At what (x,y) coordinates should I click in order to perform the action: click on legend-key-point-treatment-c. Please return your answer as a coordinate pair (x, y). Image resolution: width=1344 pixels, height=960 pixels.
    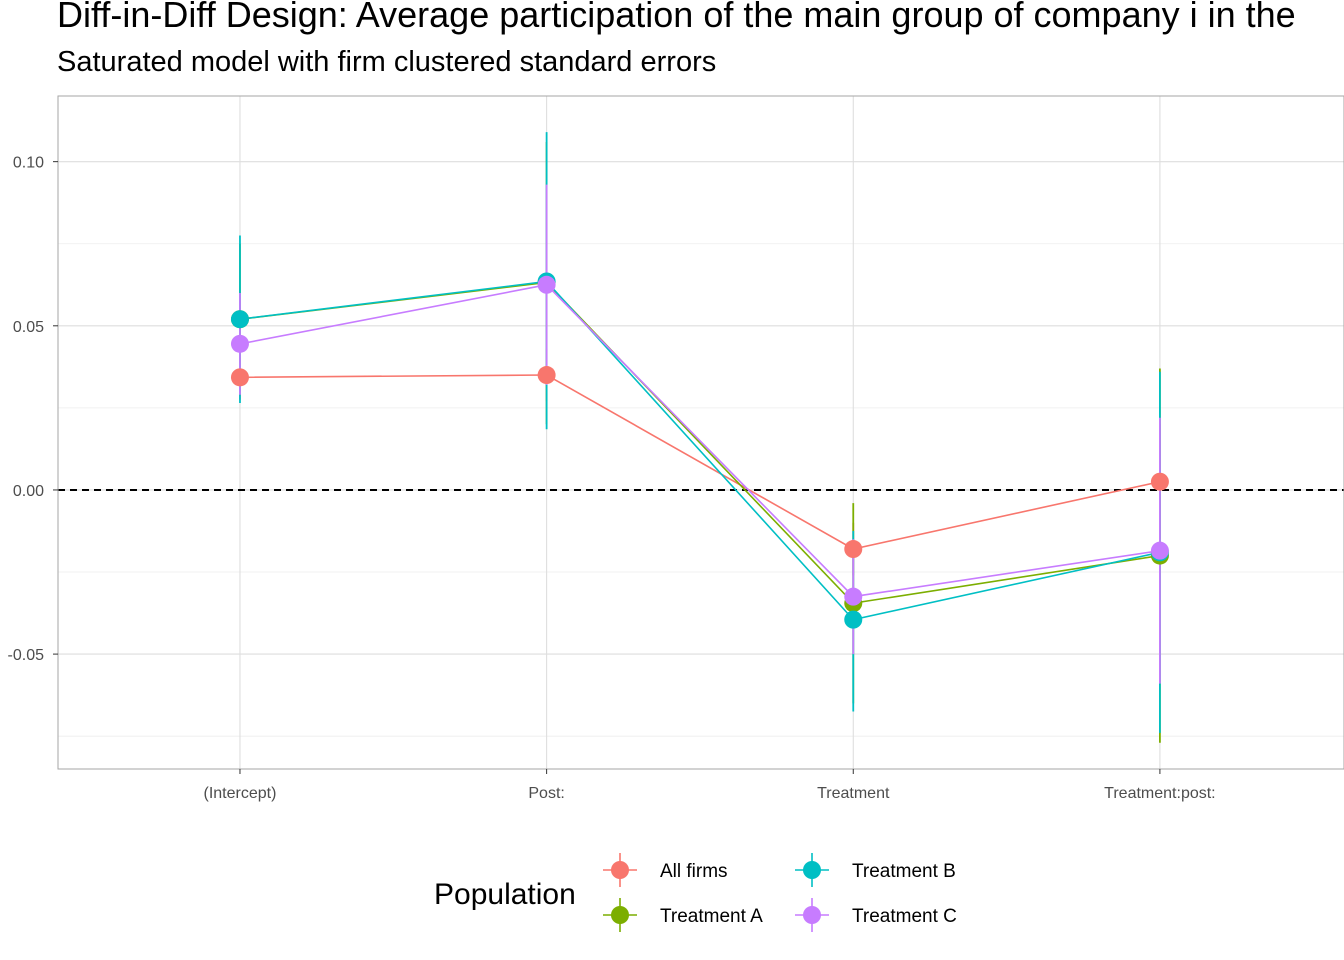
    Looking at the image, I should click on (812, 915).